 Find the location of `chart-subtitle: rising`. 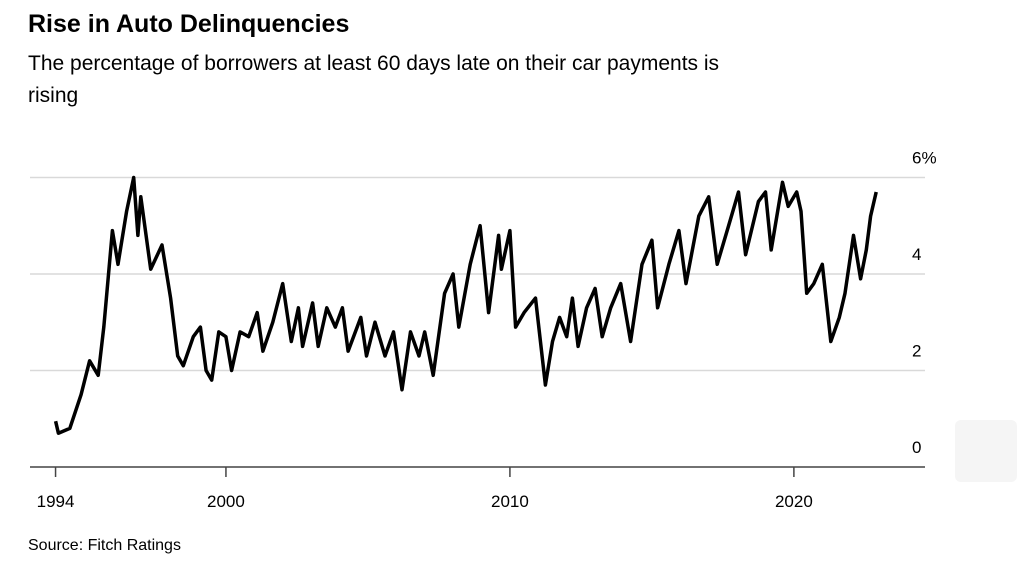

chart-subtitle: rising is located at coordinates (53, 95).